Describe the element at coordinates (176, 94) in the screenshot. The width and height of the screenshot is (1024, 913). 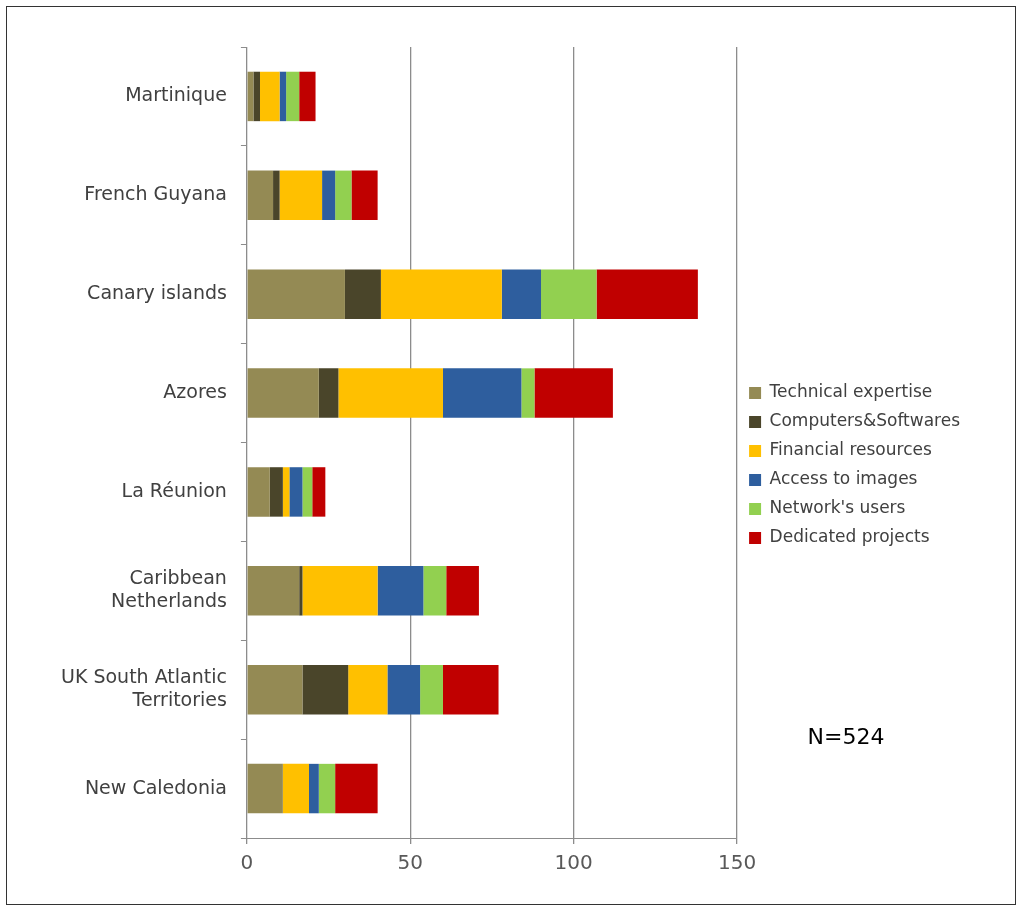
I see `y-tick-label: Martinique` at that location.